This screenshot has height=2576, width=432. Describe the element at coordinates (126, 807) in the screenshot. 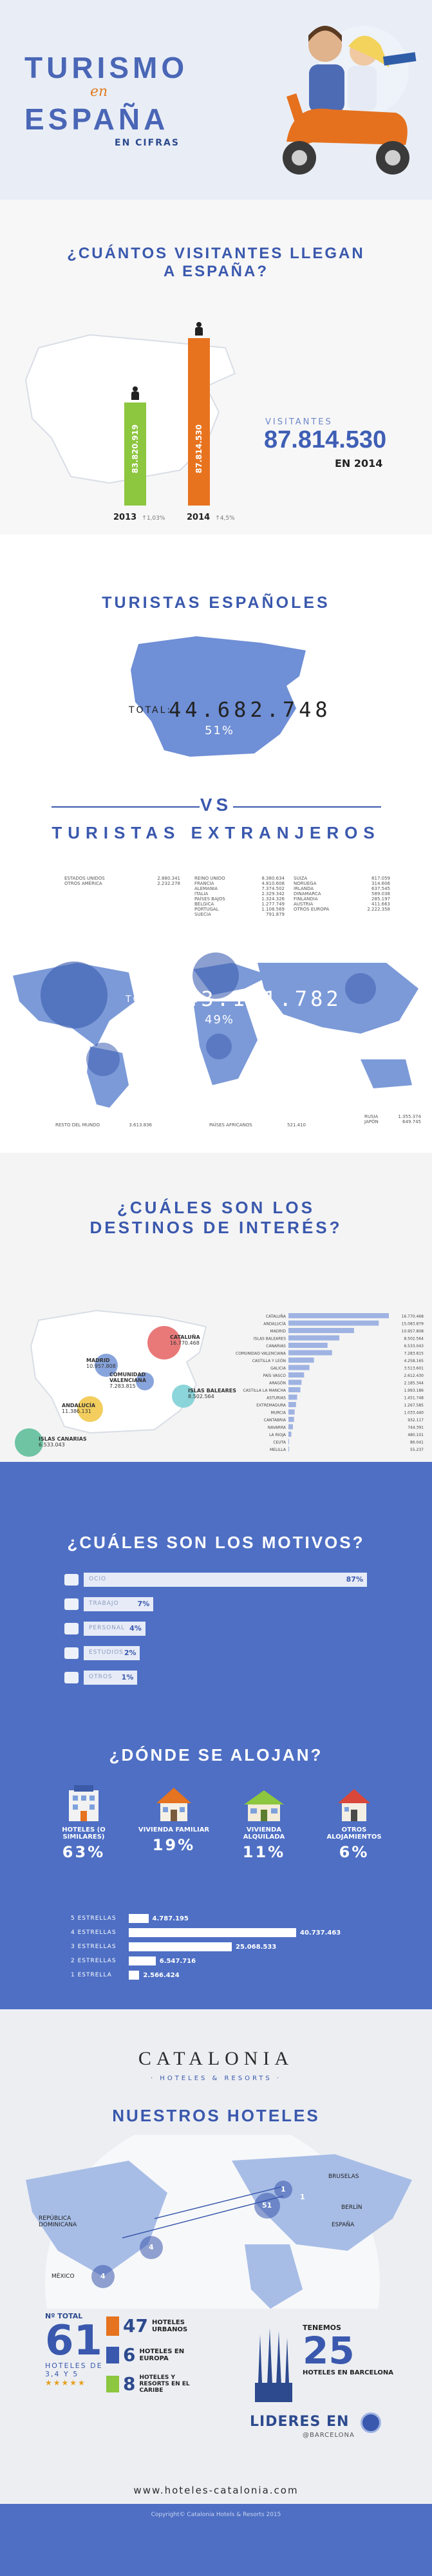

I see `vs-divider-left` at that location.